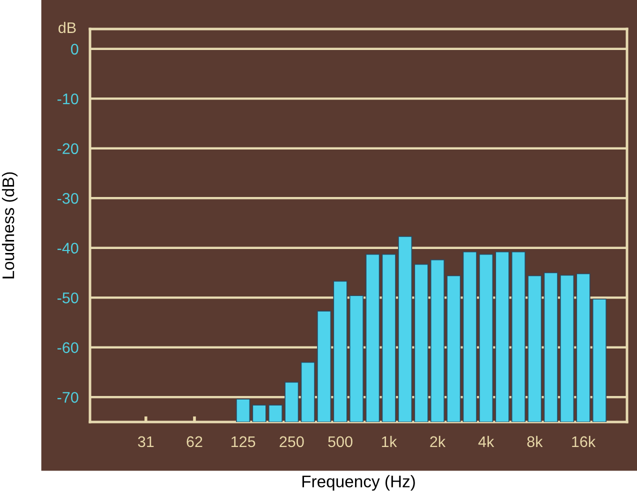 This screenshot has width=637, height=501. Describe the element at coordinates (74, 49) in the screenshot. I see `y-tick-label: 0` at that location.